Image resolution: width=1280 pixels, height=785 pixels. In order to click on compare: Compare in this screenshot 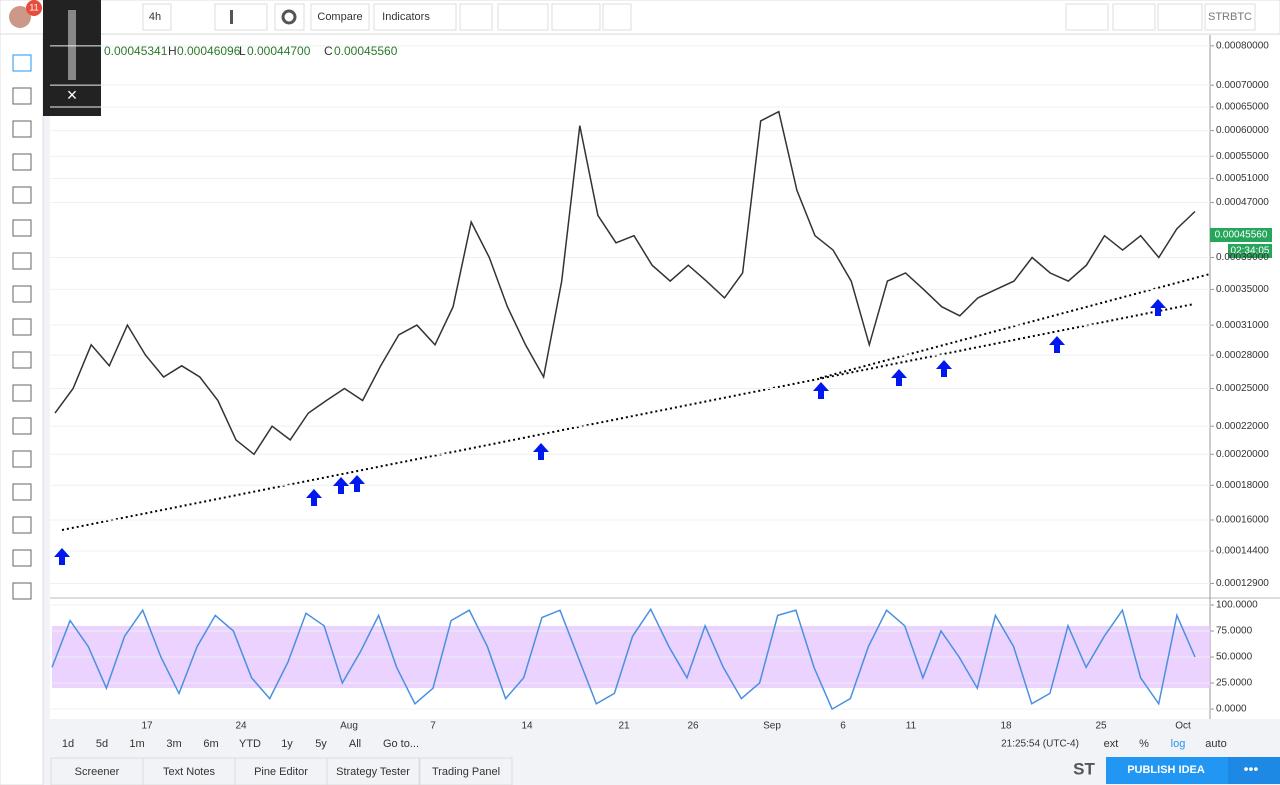, I will do `click(339, 17)`.